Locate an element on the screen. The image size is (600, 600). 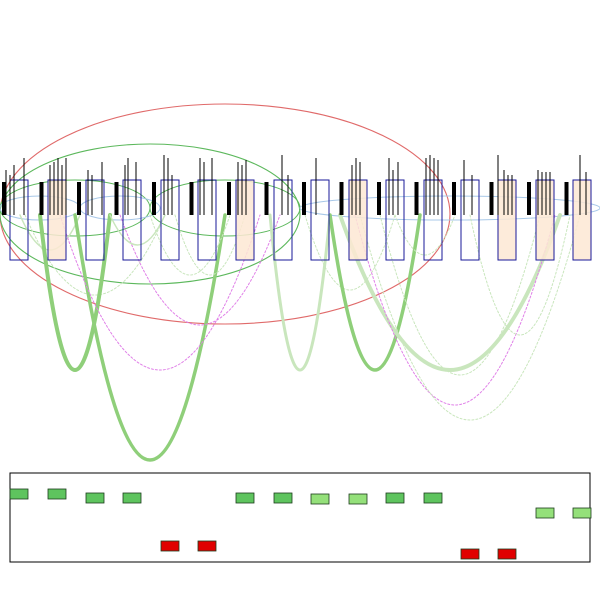
tick-marks is located at coordinates (296, 185).